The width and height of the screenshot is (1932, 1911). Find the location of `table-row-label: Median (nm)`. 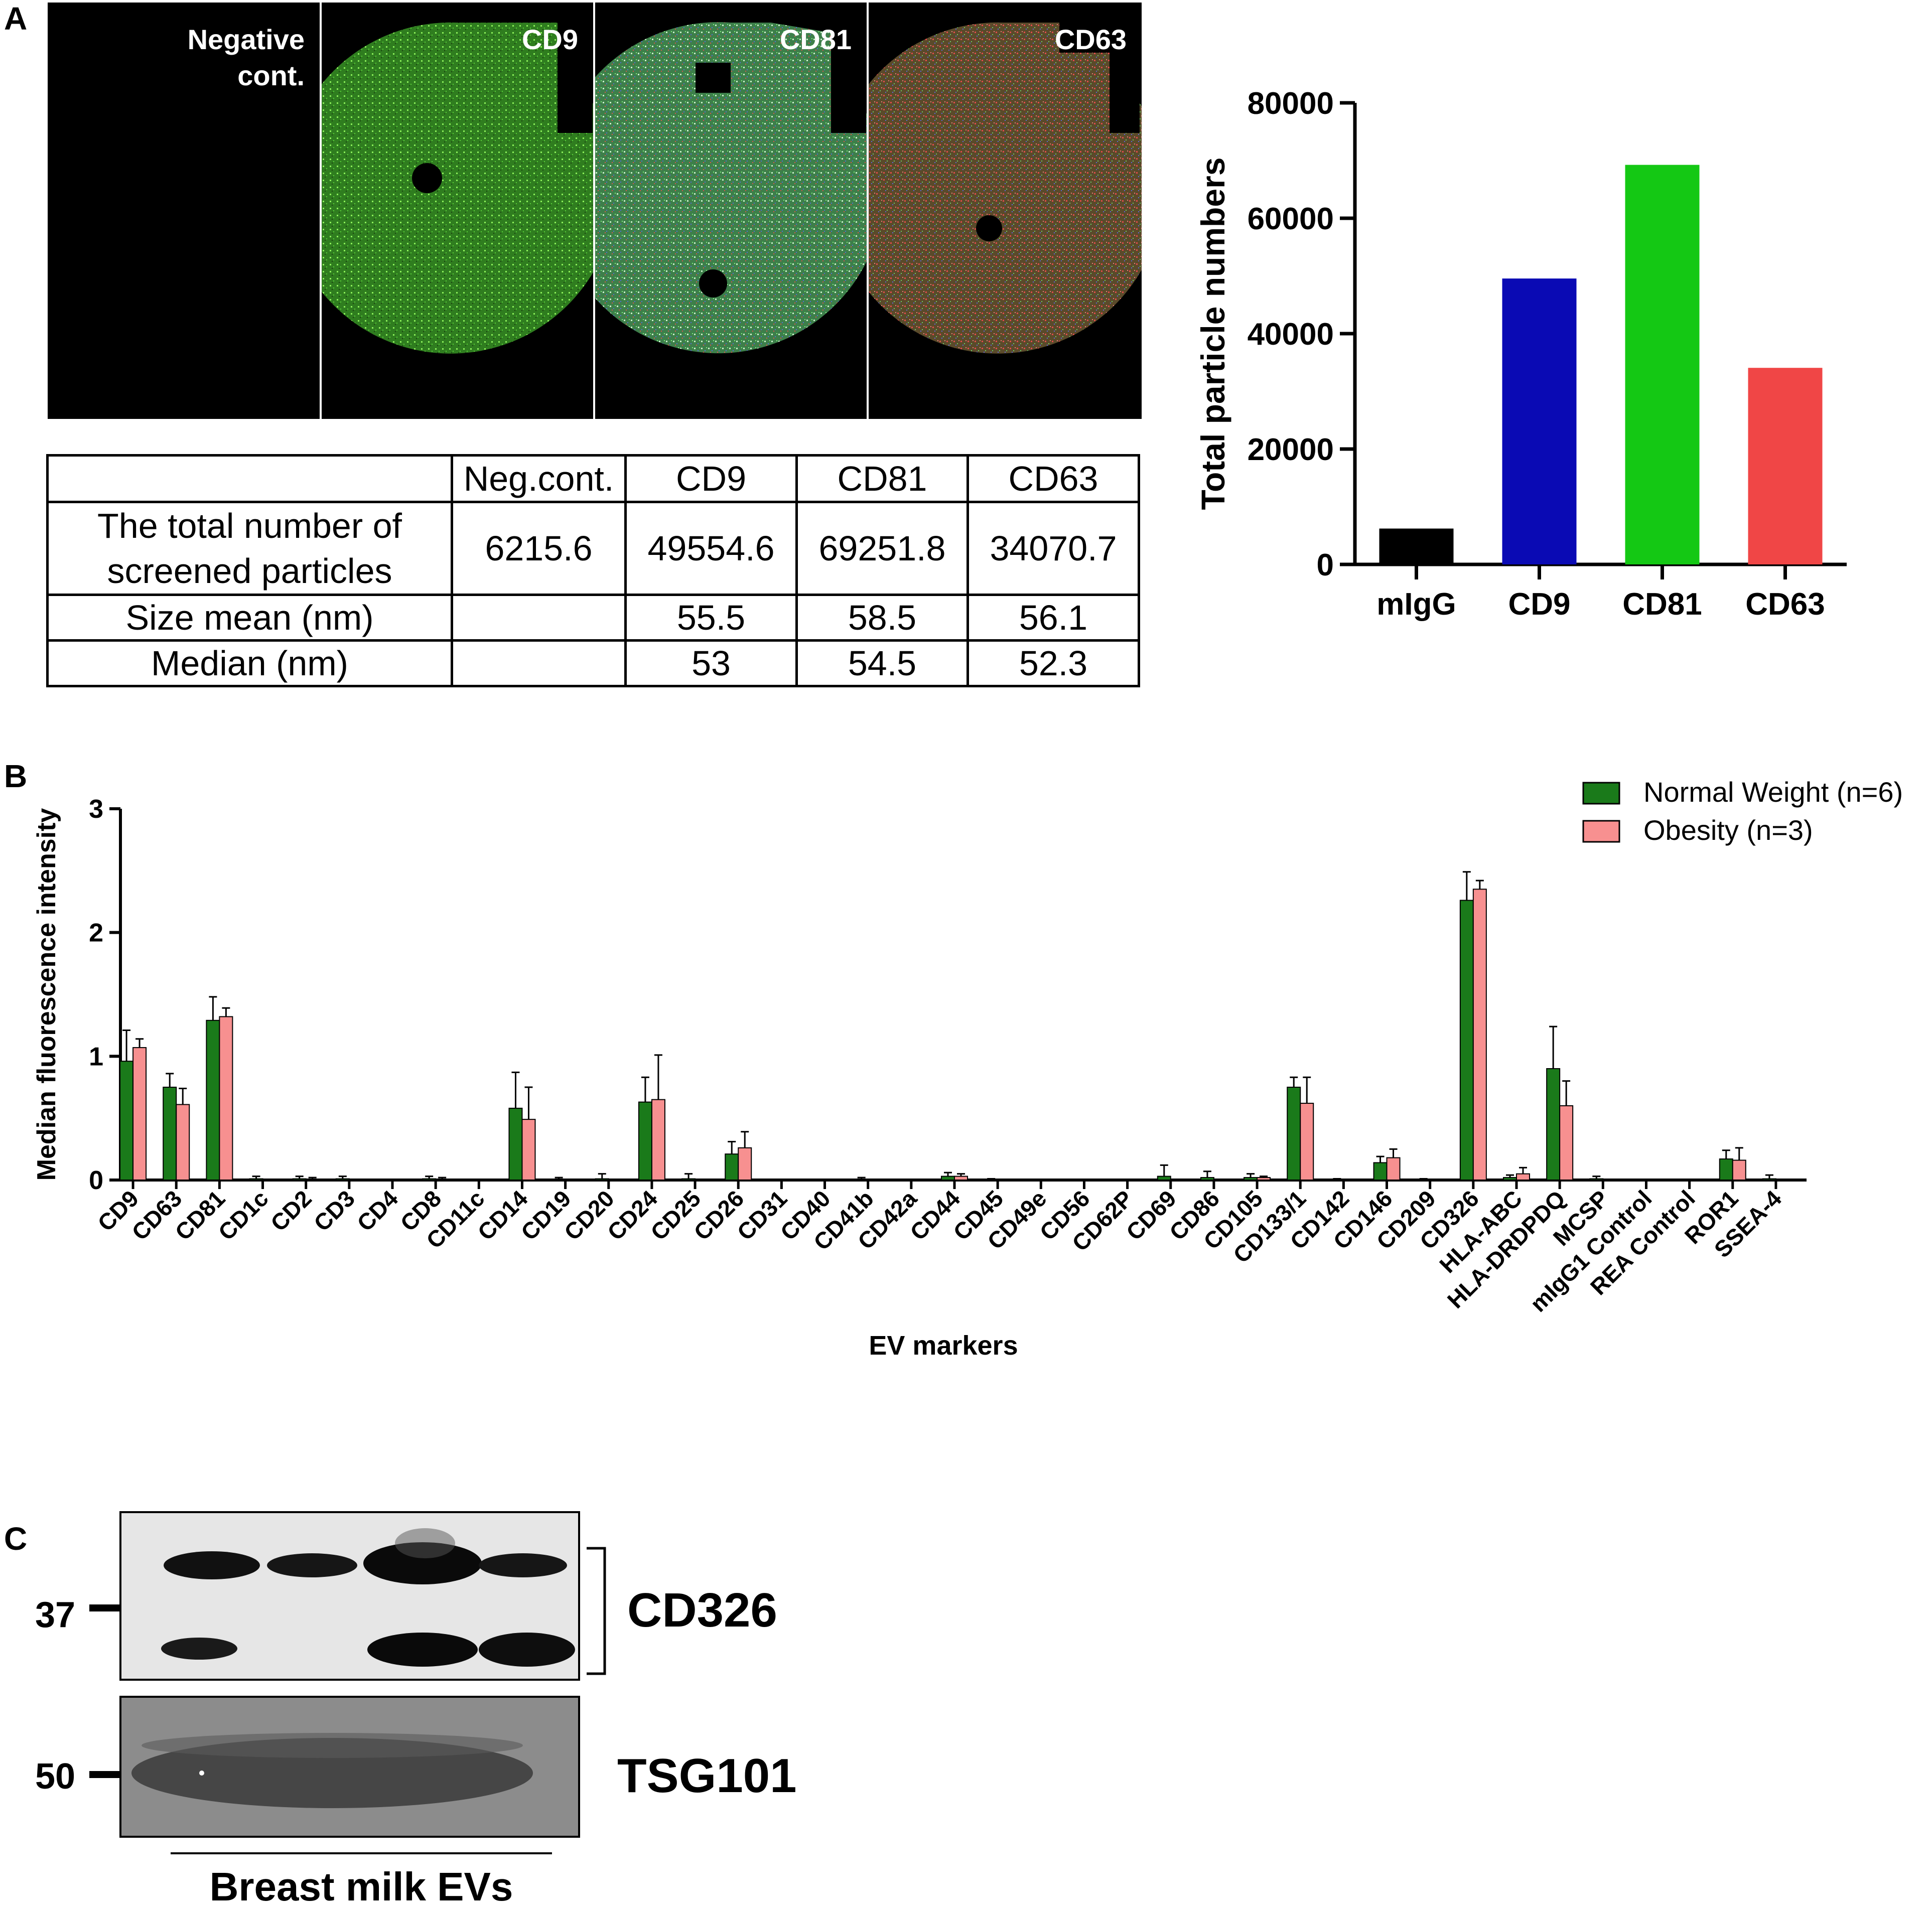

table-row-label: Median (nm) is located at coordinates (249, 663).